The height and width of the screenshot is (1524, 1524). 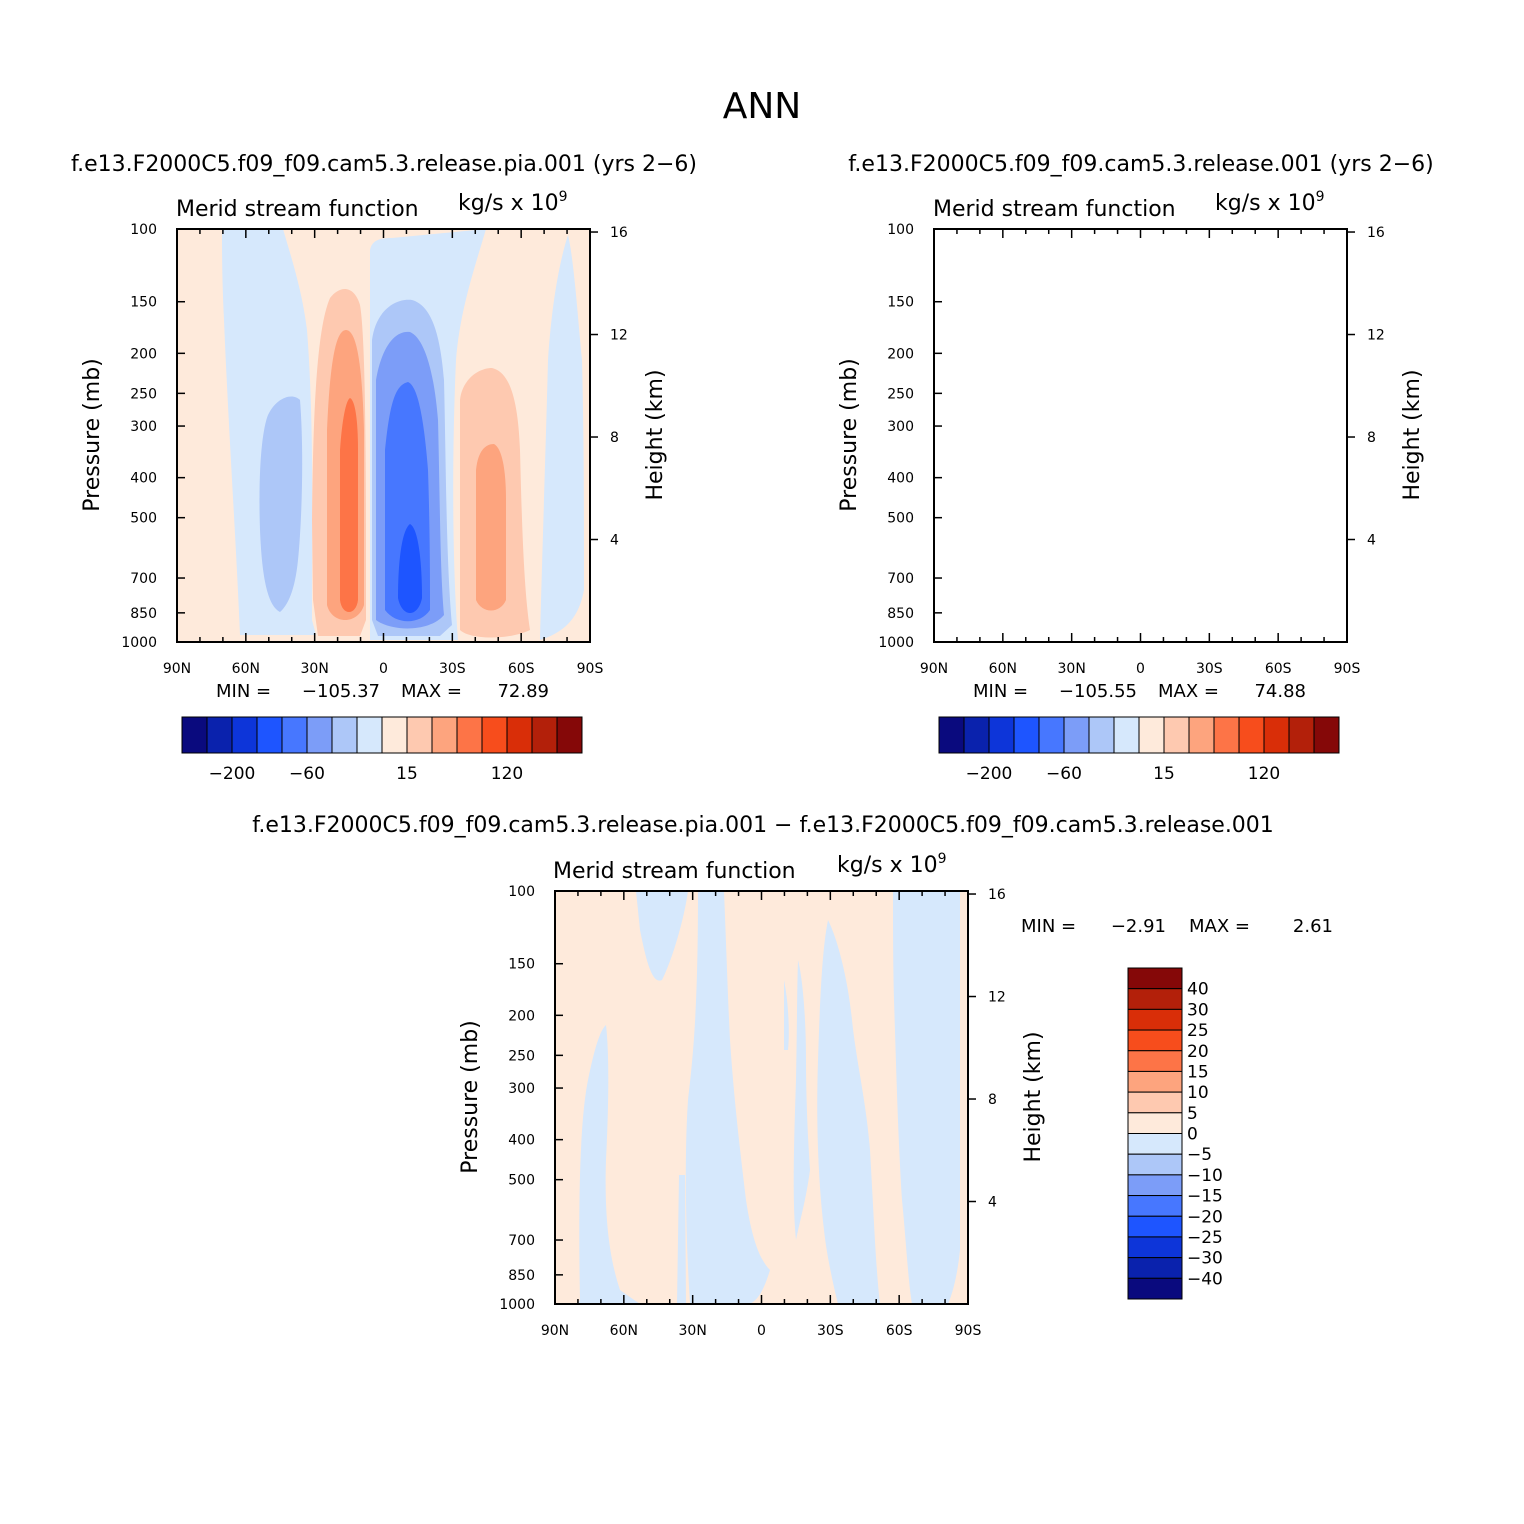 I want to click on height-tick-label: 8, so click(x=992, y=1100).